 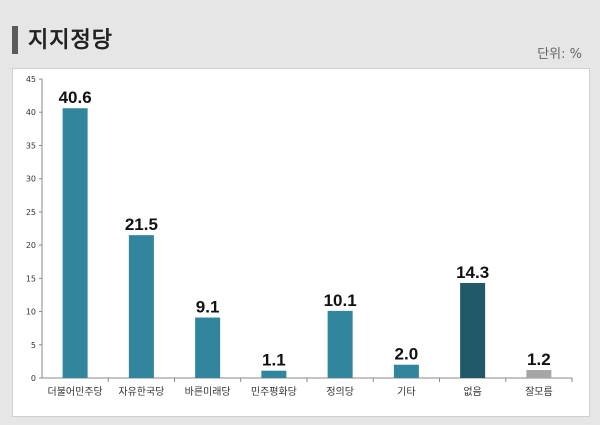 What do you see at coordinates (70, 40) in the screenshot?
I see `page-title: 지지정당` at bounding box center [70, 40].